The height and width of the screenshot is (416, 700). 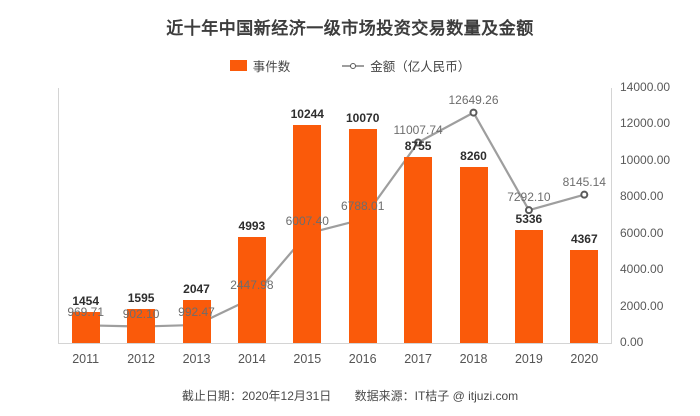 What do you see at coordinates (362, 236) in the screenshot?
I see `bar-2016` at bounding box center [362, 236].